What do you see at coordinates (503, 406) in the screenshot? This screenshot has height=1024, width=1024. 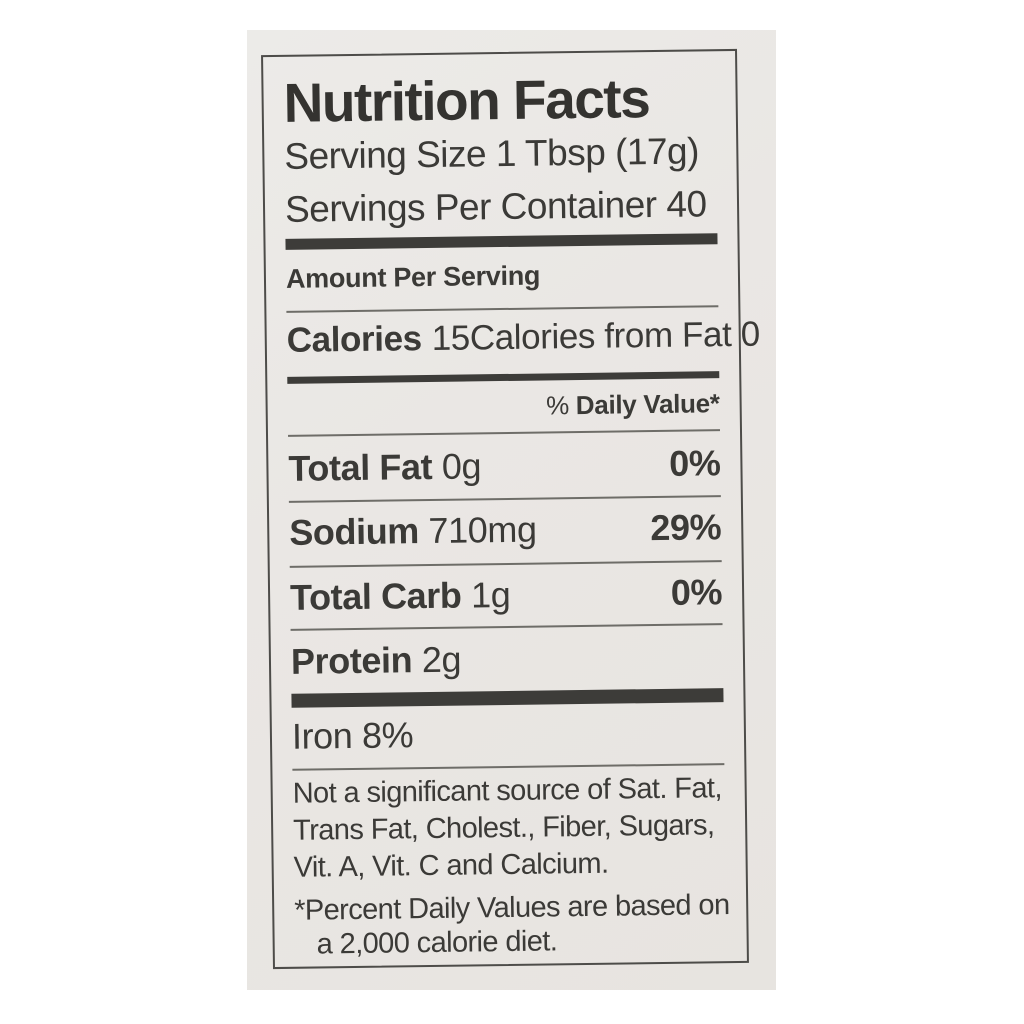 I see `daily-value-header: % Daily Value*` at bounding box center [503, 406].